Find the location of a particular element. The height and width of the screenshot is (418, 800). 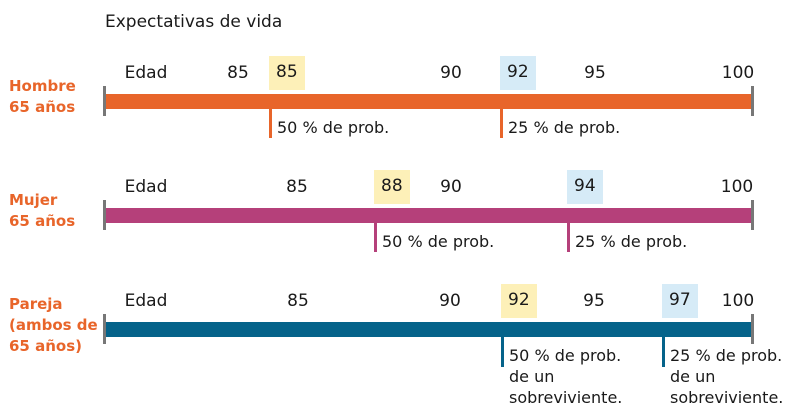

row-label: 65 años) is located at coordinates (45, 346).